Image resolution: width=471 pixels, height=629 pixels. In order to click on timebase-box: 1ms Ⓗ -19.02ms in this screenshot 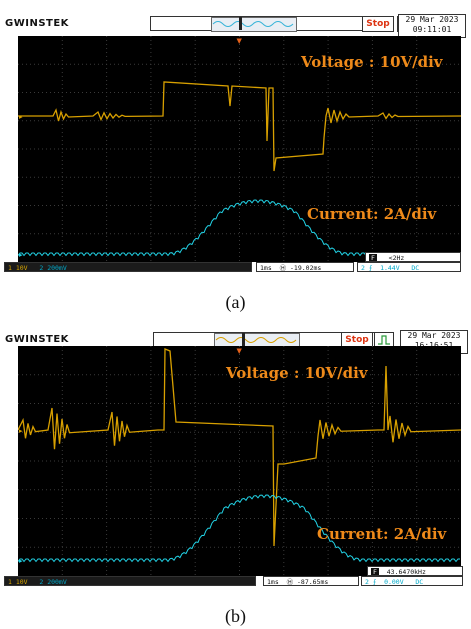, I will do `click(305, 267)`.